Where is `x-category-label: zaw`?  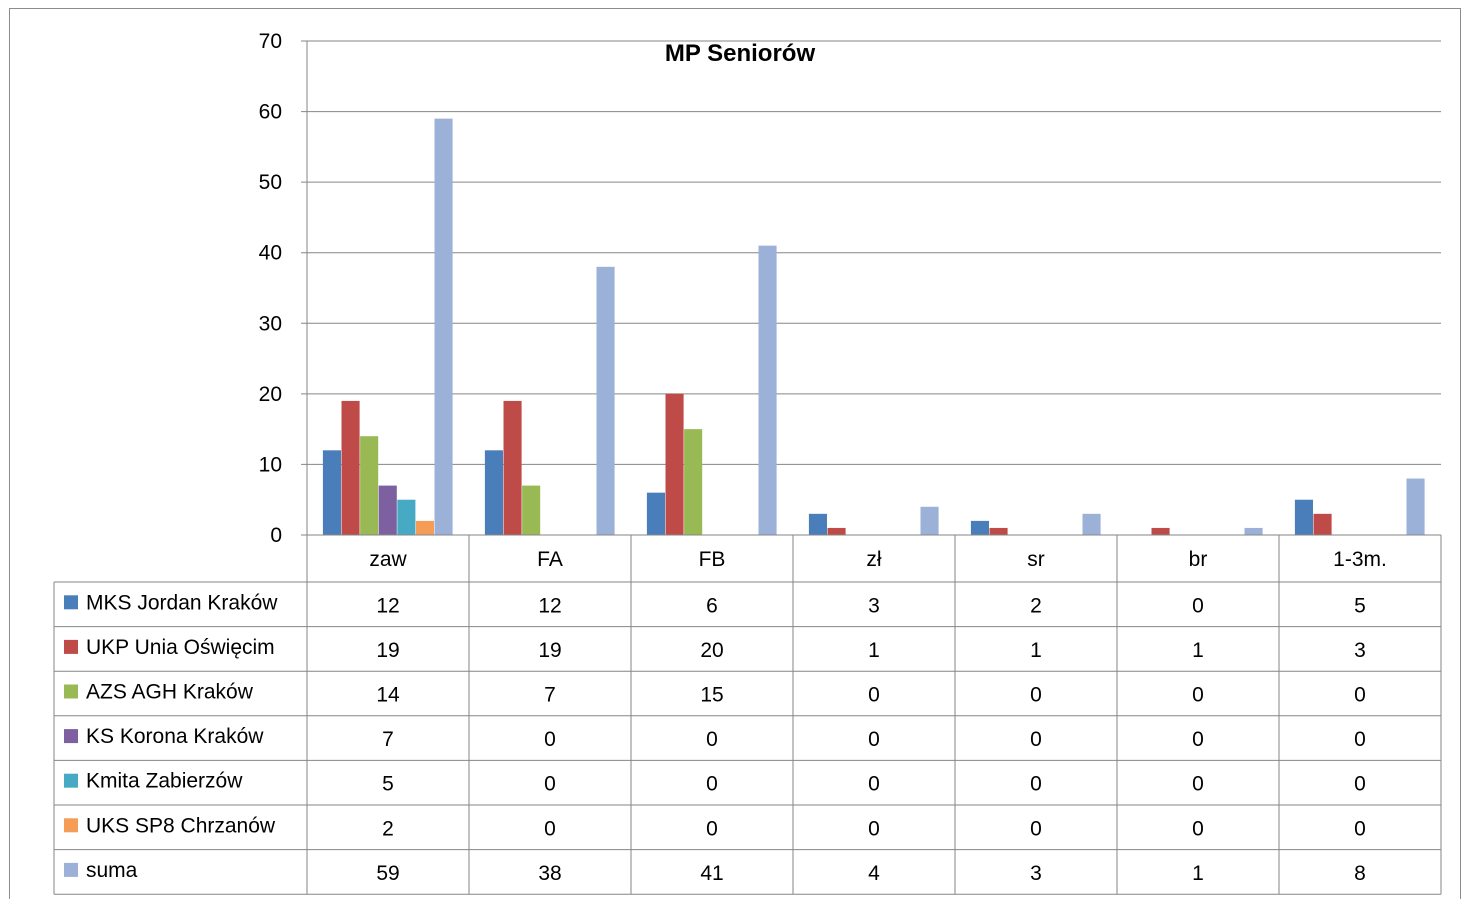
x-category-label: zaw is located at coordinates (388, 559).